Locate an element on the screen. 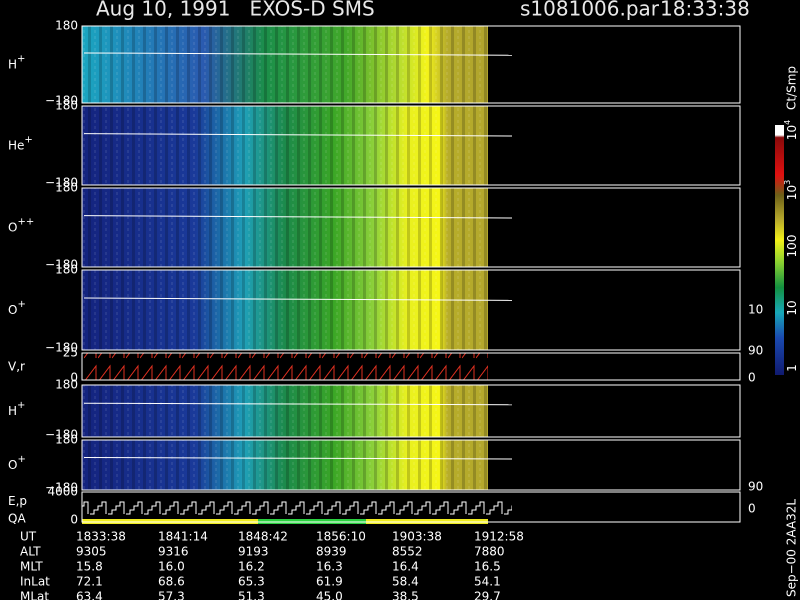 The height and width of the screenshot is (600, 800). cell: 1912:58 is located at coordinates (499, 537).